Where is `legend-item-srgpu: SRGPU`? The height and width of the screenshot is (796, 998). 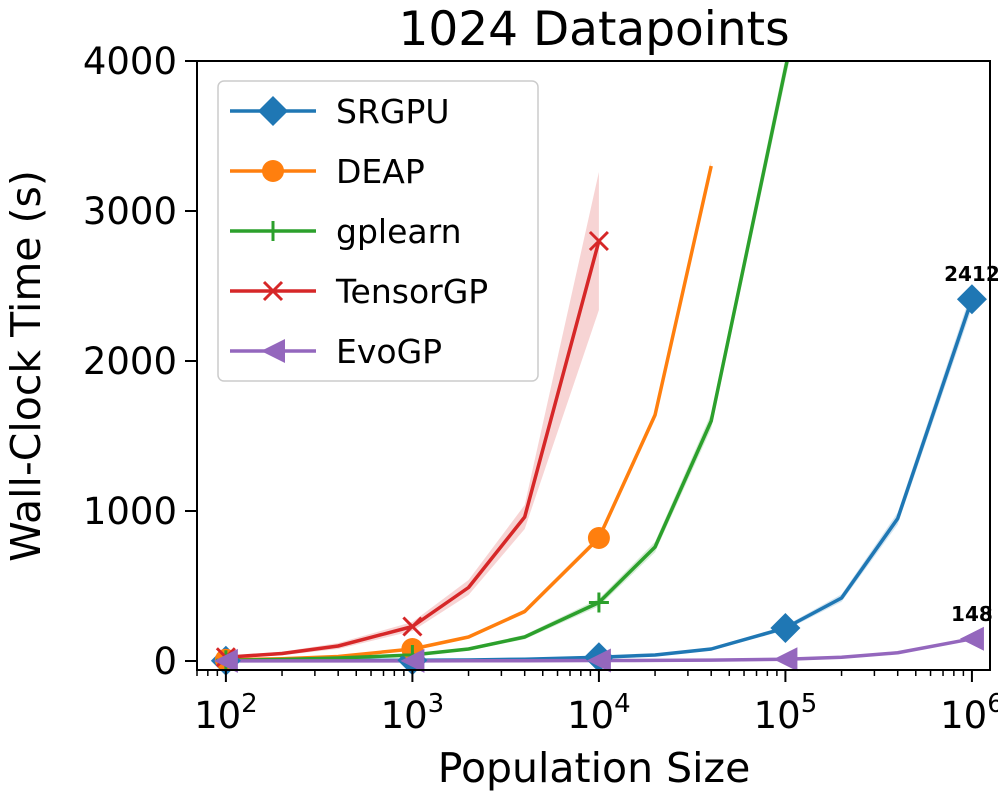
legend-item-srgpu: SRGPU is located at coordinates (340, 111).